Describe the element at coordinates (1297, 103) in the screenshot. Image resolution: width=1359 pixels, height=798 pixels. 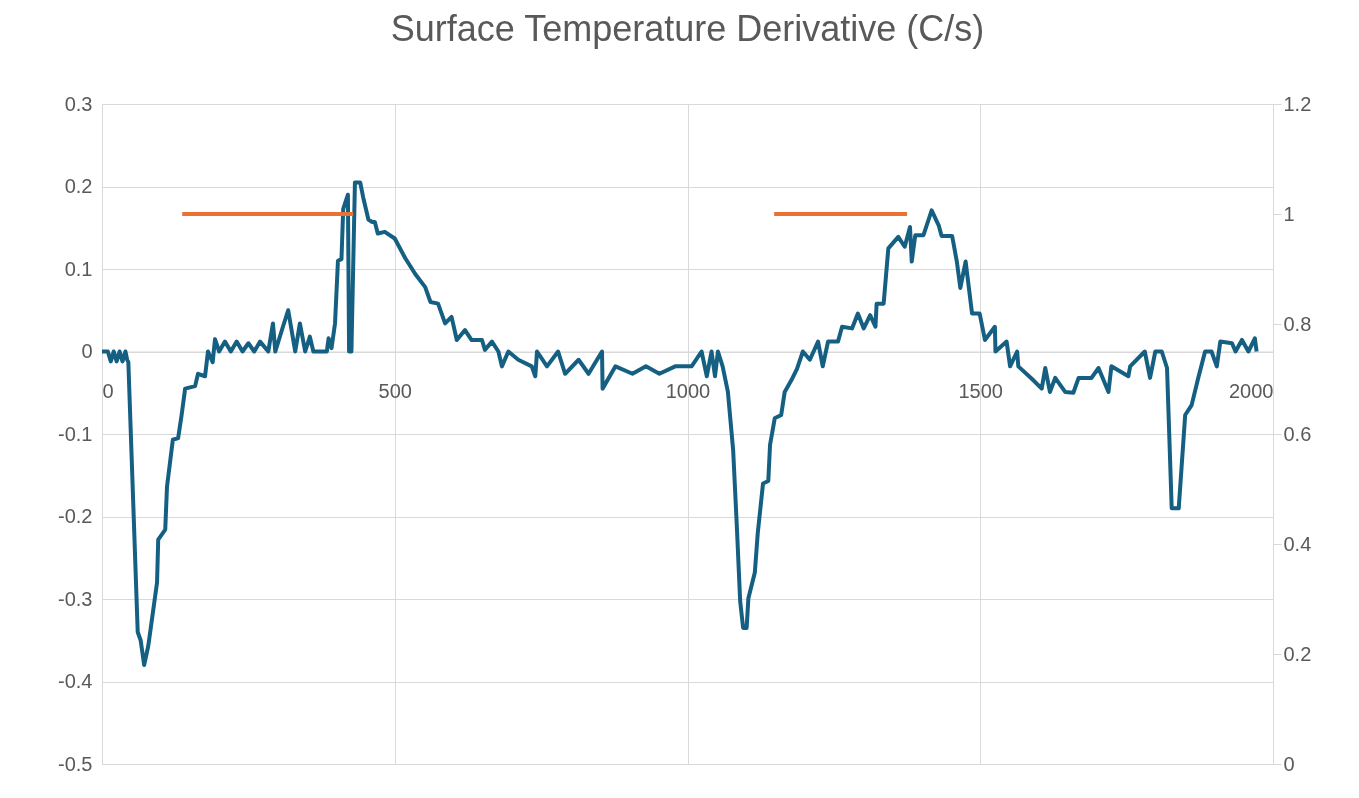
I see `y2-tick-label: 1.2` at that location.